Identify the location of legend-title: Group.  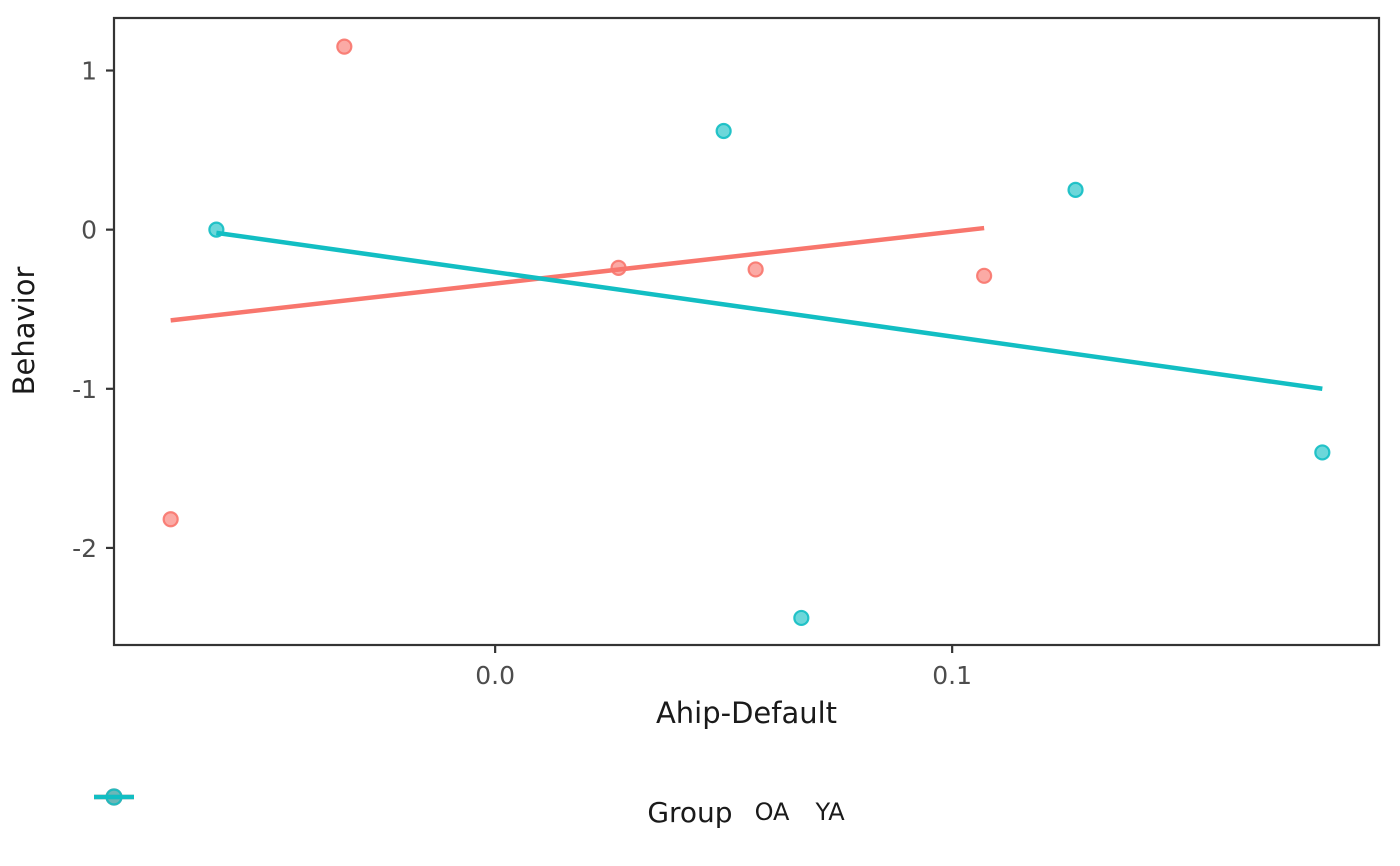
(690, 812).